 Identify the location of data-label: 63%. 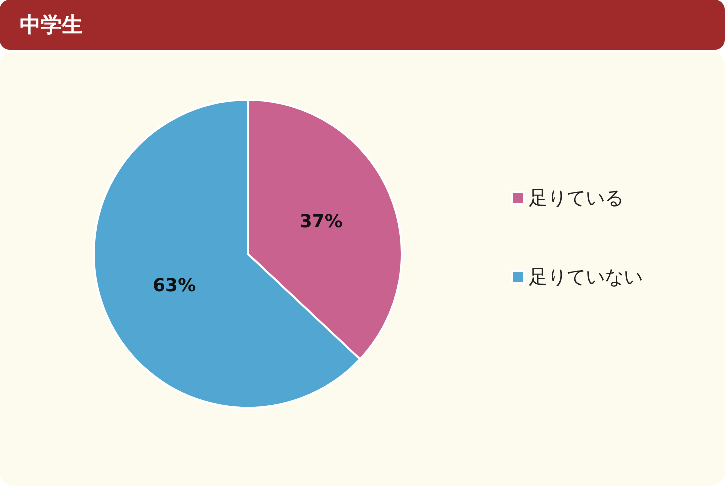
(174, 285).